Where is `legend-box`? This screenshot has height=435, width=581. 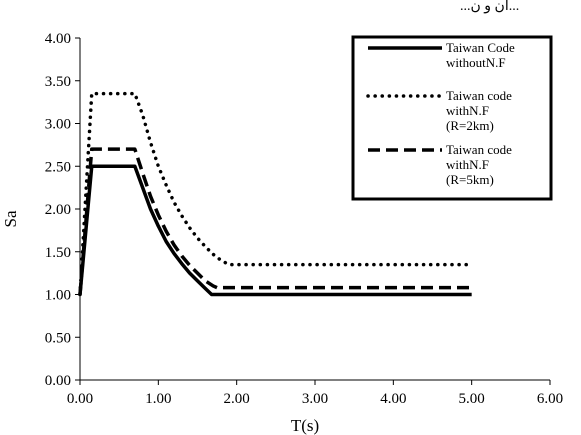 legend-box is located at coordinates (452, 118).